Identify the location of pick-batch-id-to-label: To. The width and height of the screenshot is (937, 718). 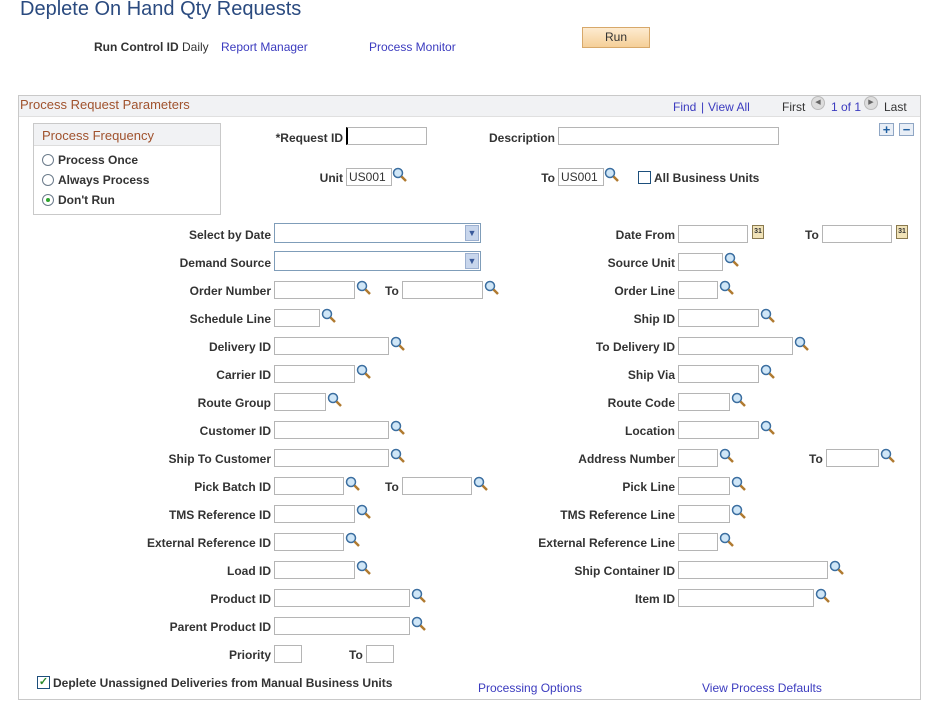
(392, 487).